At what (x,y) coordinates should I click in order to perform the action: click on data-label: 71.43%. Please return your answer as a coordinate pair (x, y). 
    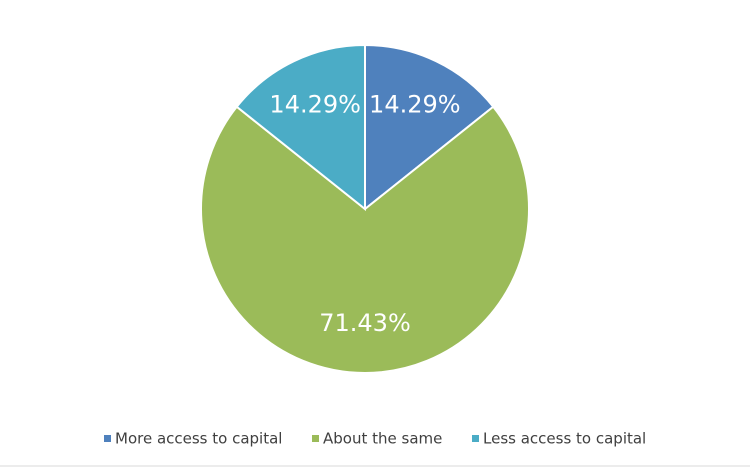
    Looking at the image, I should click on (365, 323).